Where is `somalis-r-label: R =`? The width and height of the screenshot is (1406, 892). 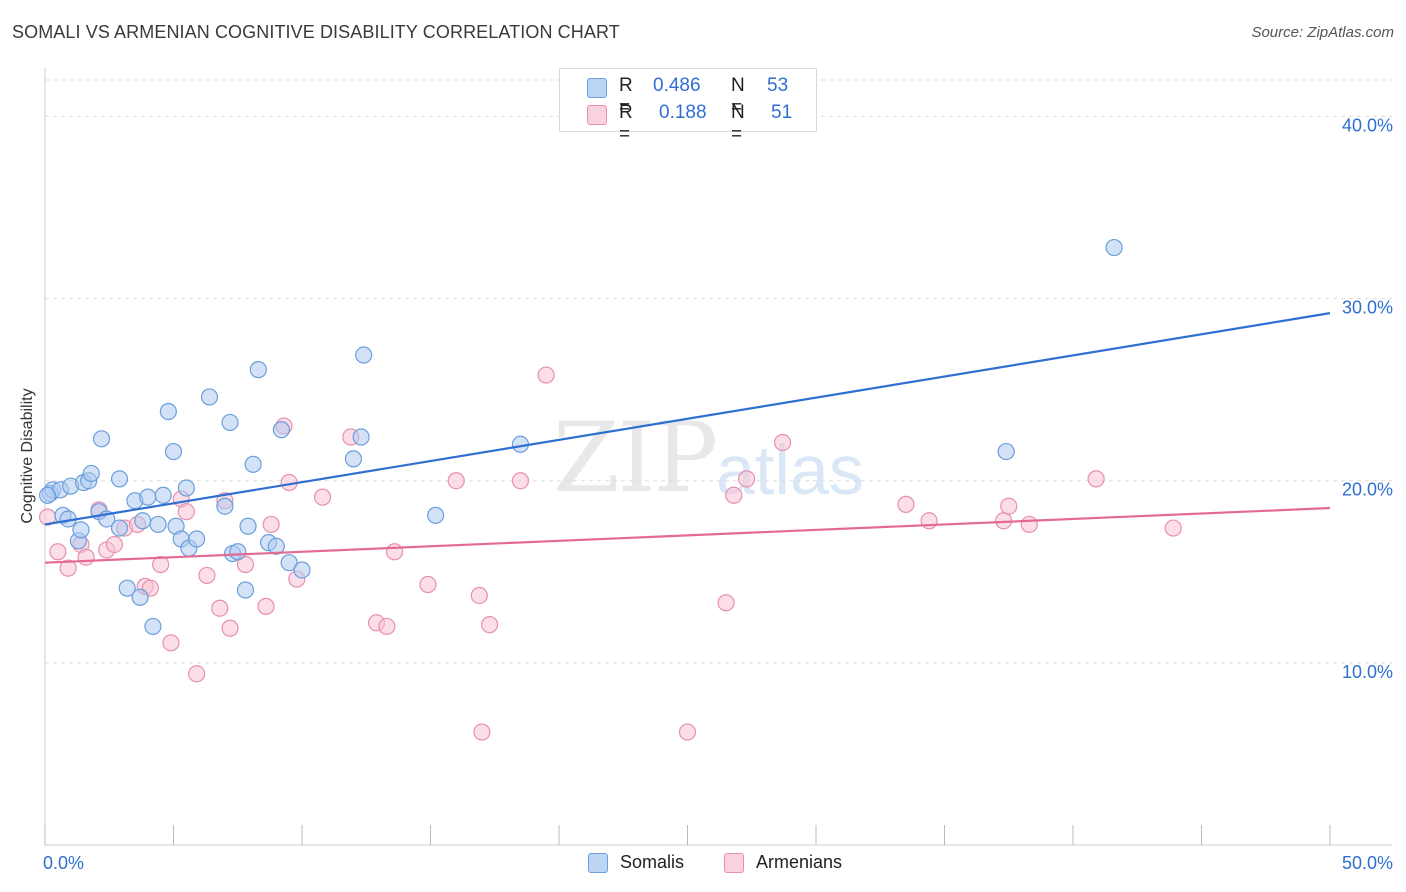 somalis-r-label: R = is located at coordinates (626, 96).